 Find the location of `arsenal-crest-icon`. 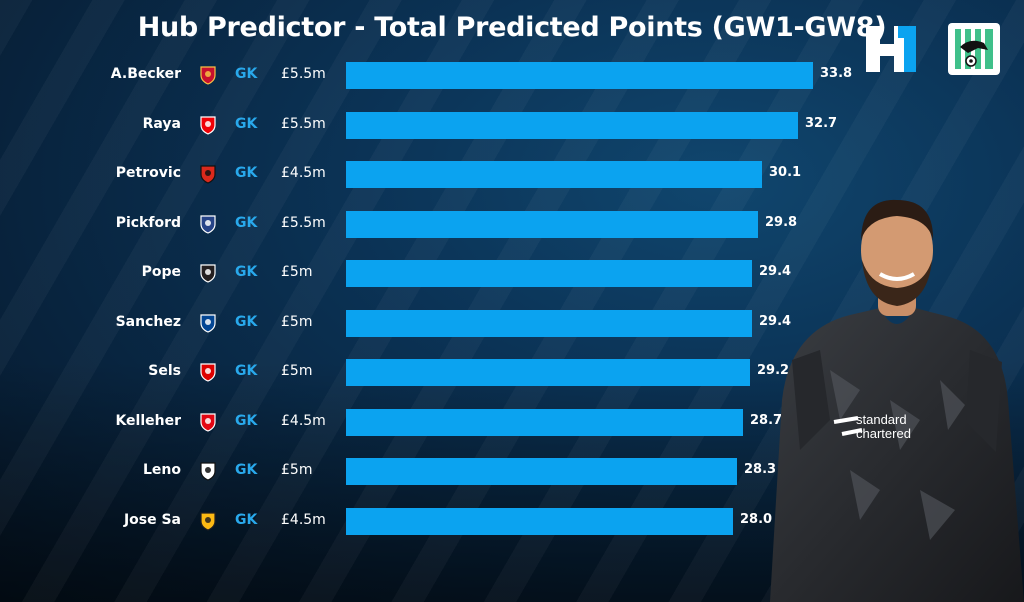

arsenal-crest-icon is located at coordinates (208, 125).